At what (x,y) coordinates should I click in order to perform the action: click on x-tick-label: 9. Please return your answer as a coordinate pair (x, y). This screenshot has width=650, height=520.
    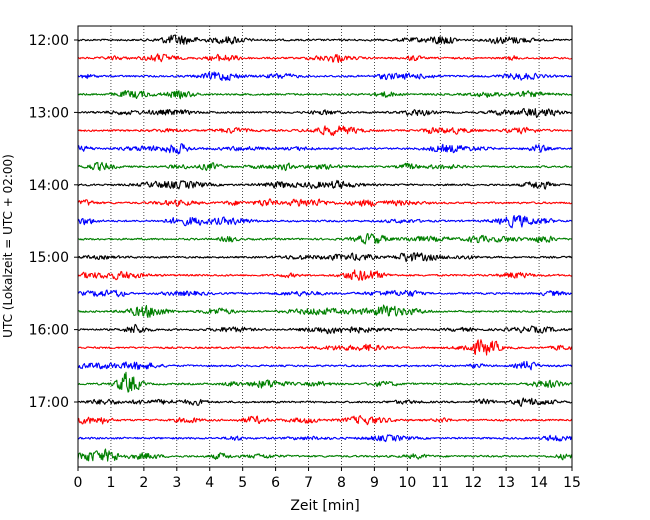
    Looking at the image, I should click on (374, 483).